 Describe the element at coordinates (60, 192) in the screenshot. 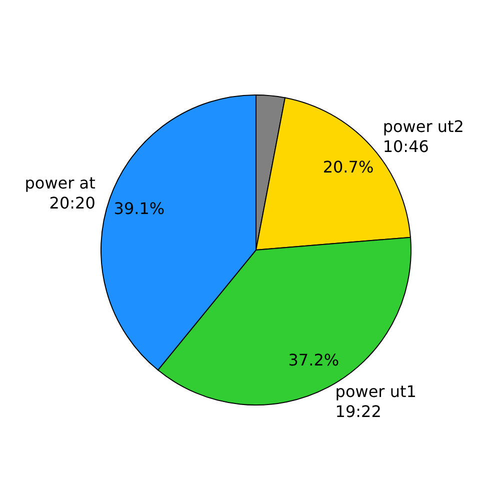

I see `slice-label: power at 20:20` at that location.